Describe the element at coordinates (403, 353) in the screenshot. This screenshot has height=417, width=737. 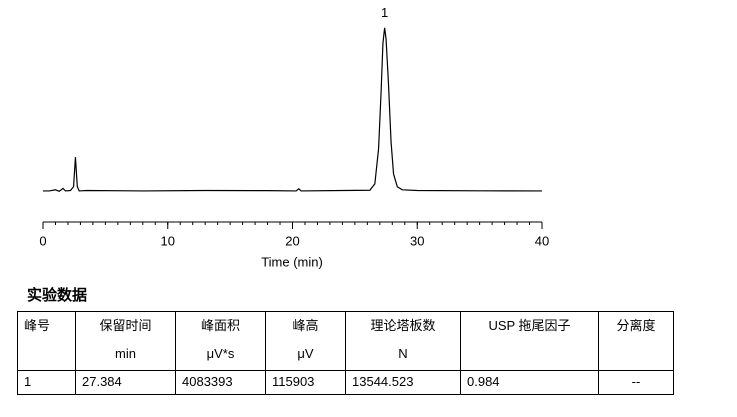
I see `header-text: N` at that location.